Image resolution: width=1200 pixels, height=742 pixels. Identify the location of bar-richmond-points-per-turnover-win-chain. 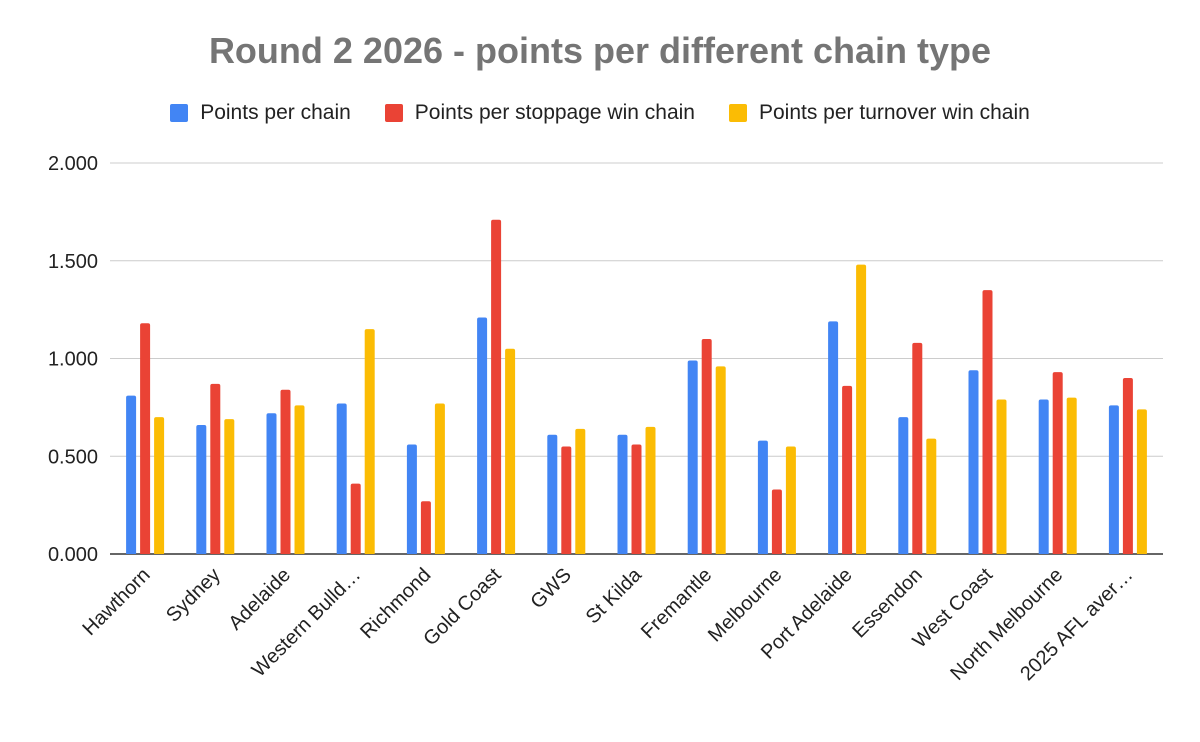
(439, 478).